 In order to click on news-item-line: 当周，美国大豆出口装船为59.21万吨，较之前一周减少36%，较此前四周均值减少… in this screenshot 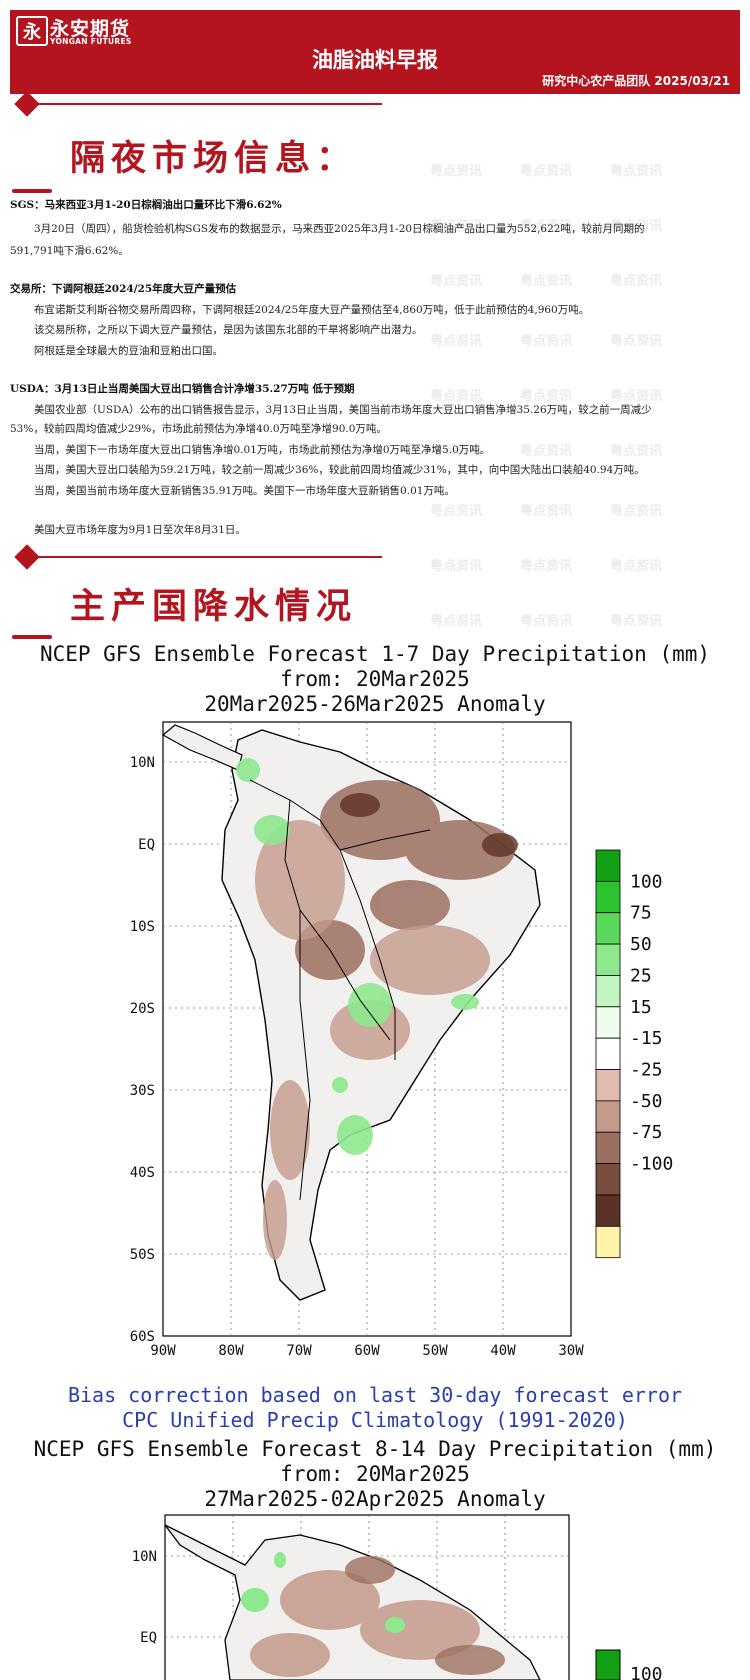, I will do `click(339, 470)`.